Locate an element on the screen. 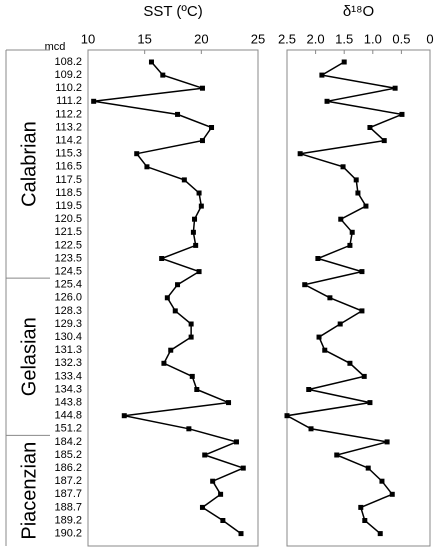  x-tick-label: 10 is located at coordinates (88, 38).